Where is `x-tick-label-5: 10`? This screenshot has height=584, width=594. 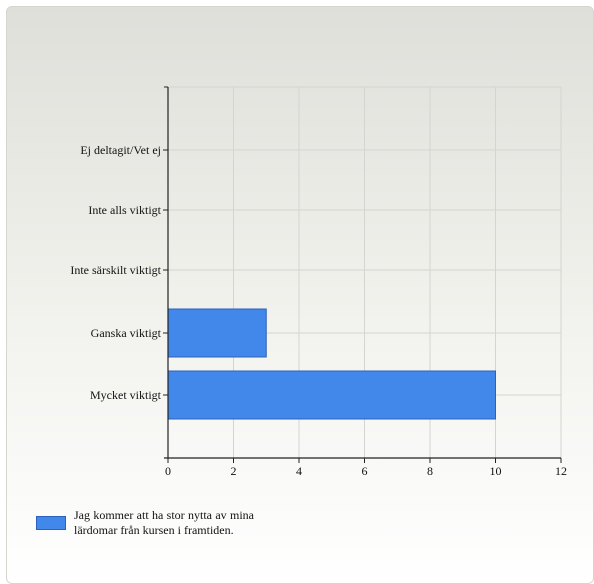 x-tick-label-5: 10 is located at coordinates (496, 471).